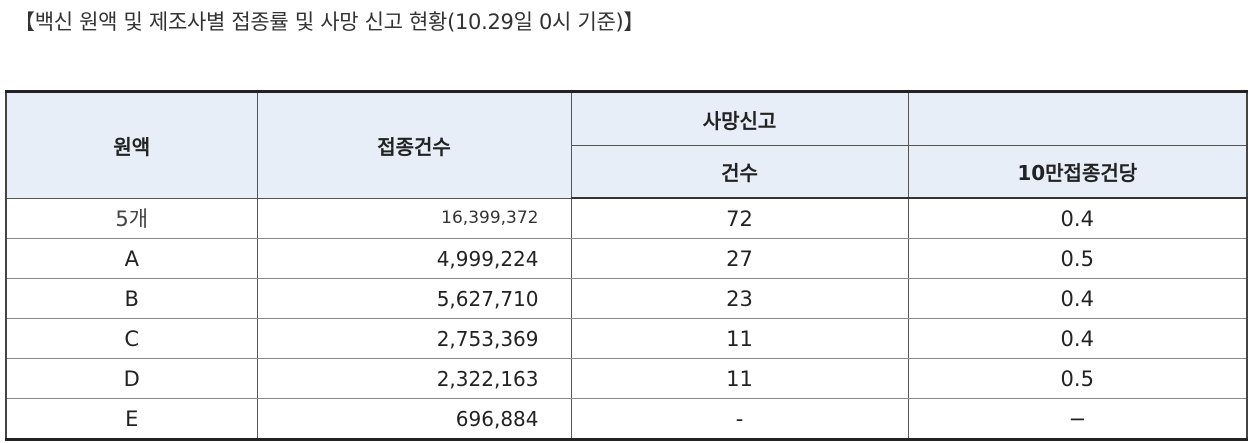  I want to click on row-doses: 2,753,369, so click(414, 338).